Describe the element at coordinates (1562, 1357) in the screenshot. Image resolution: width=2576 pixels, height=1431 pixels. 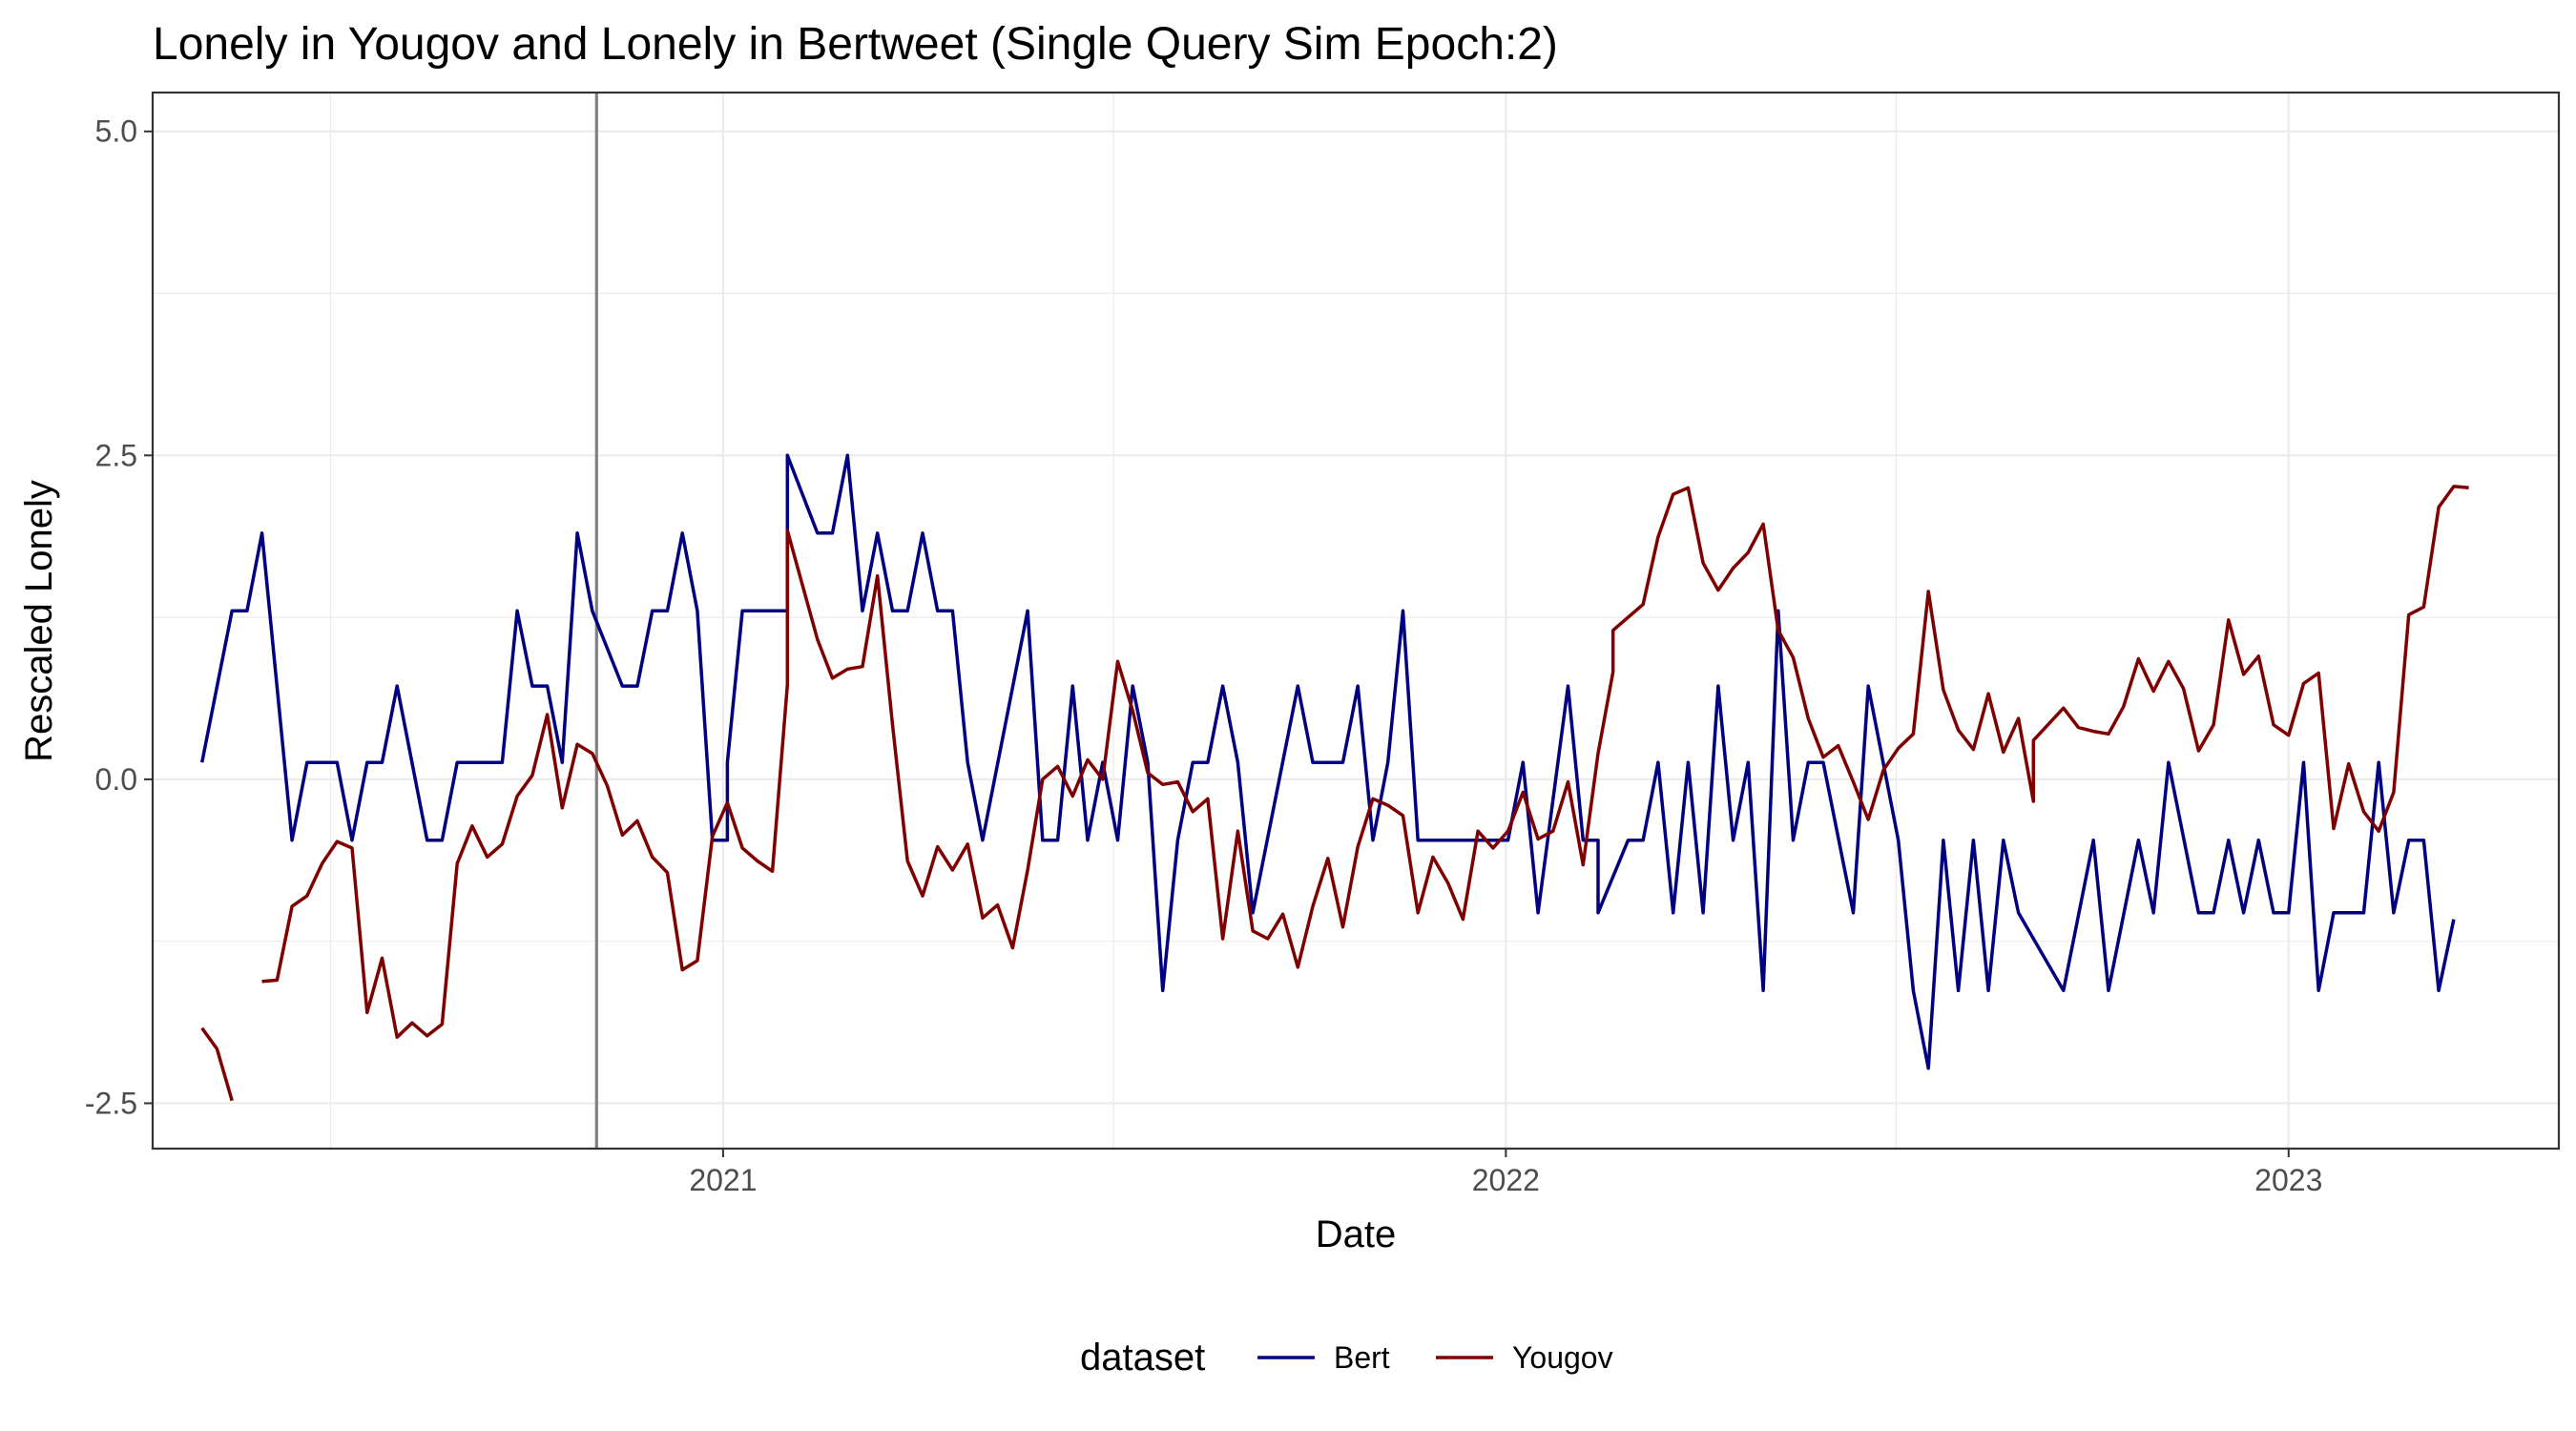
I see `legend-label-yougov: Yougov` at that location.